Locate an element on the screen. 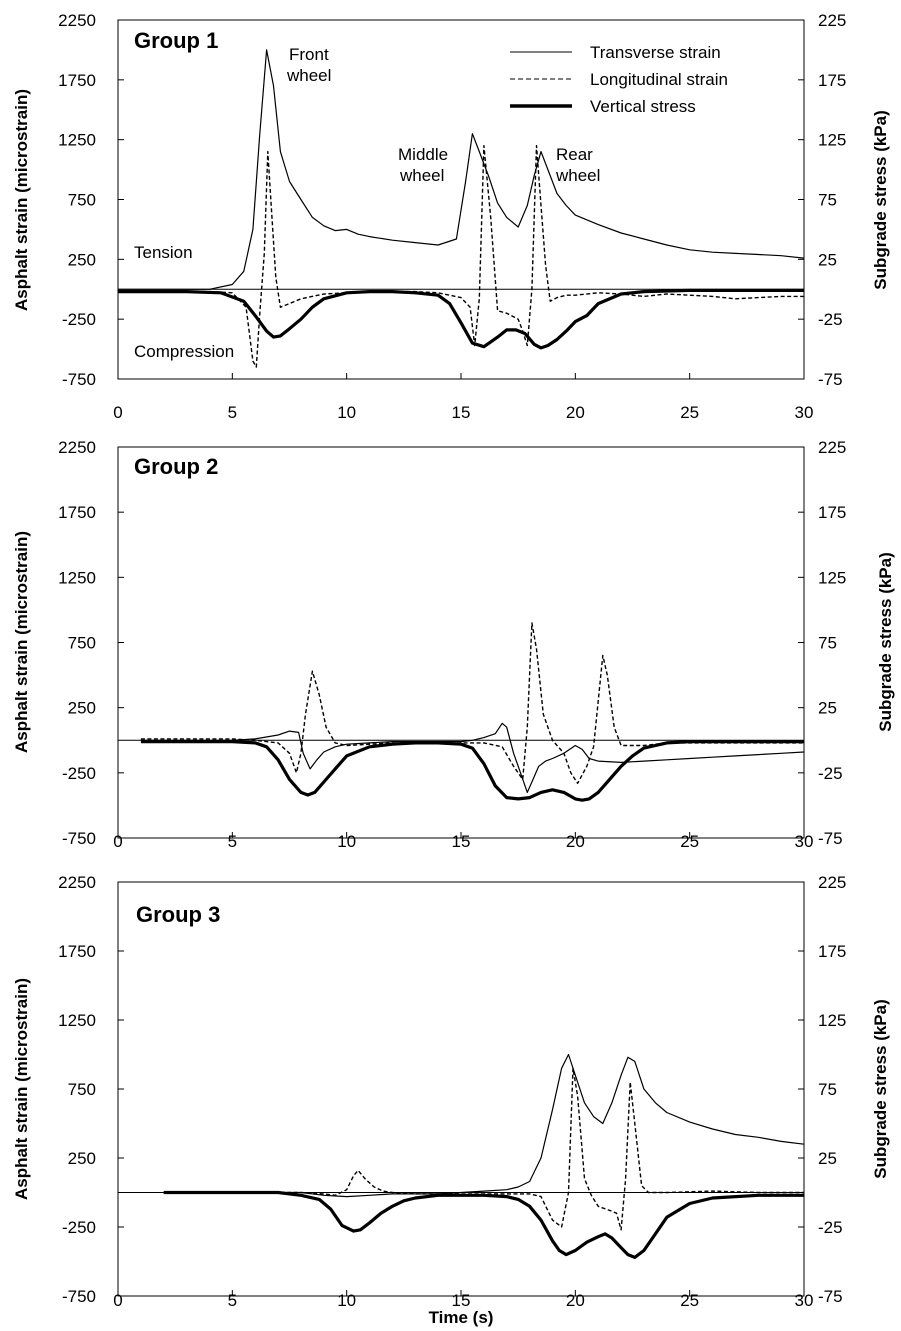  annotation-front-1: Front is located at coordinates (309, 54).